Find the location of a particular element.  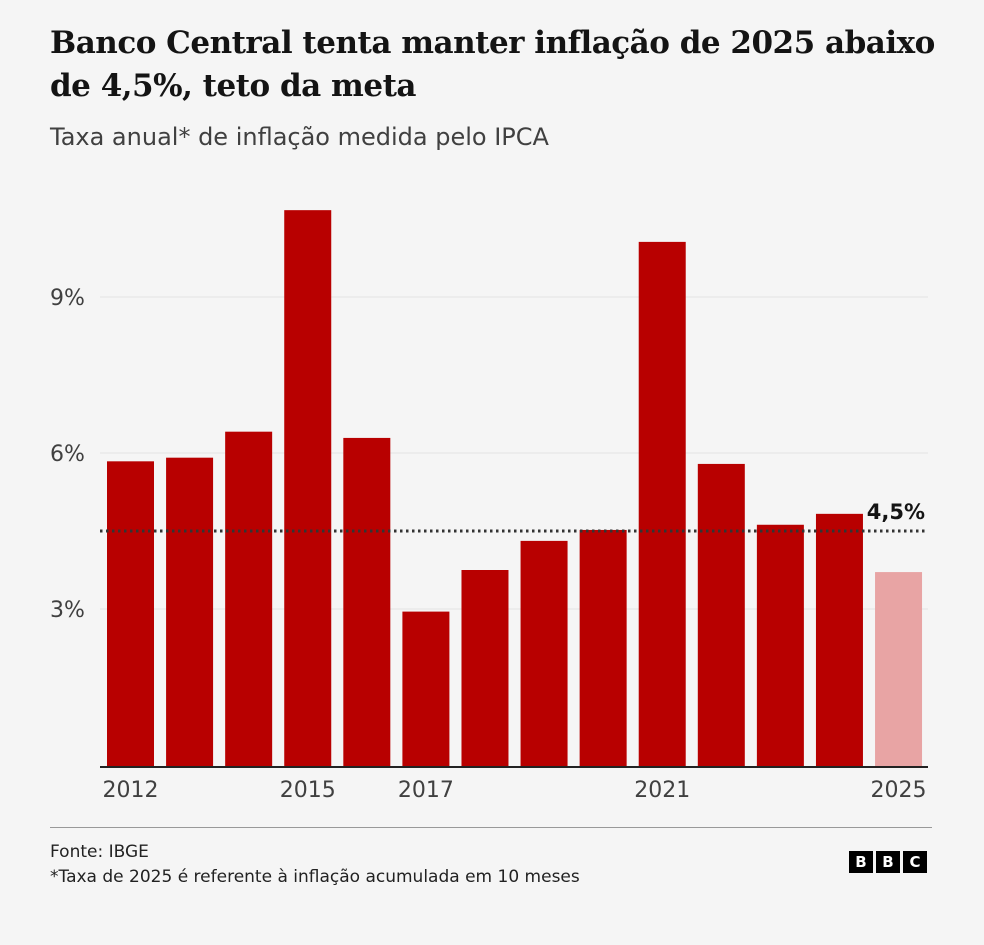

y-tick-label: 9% is located at coordinates (67, 298).